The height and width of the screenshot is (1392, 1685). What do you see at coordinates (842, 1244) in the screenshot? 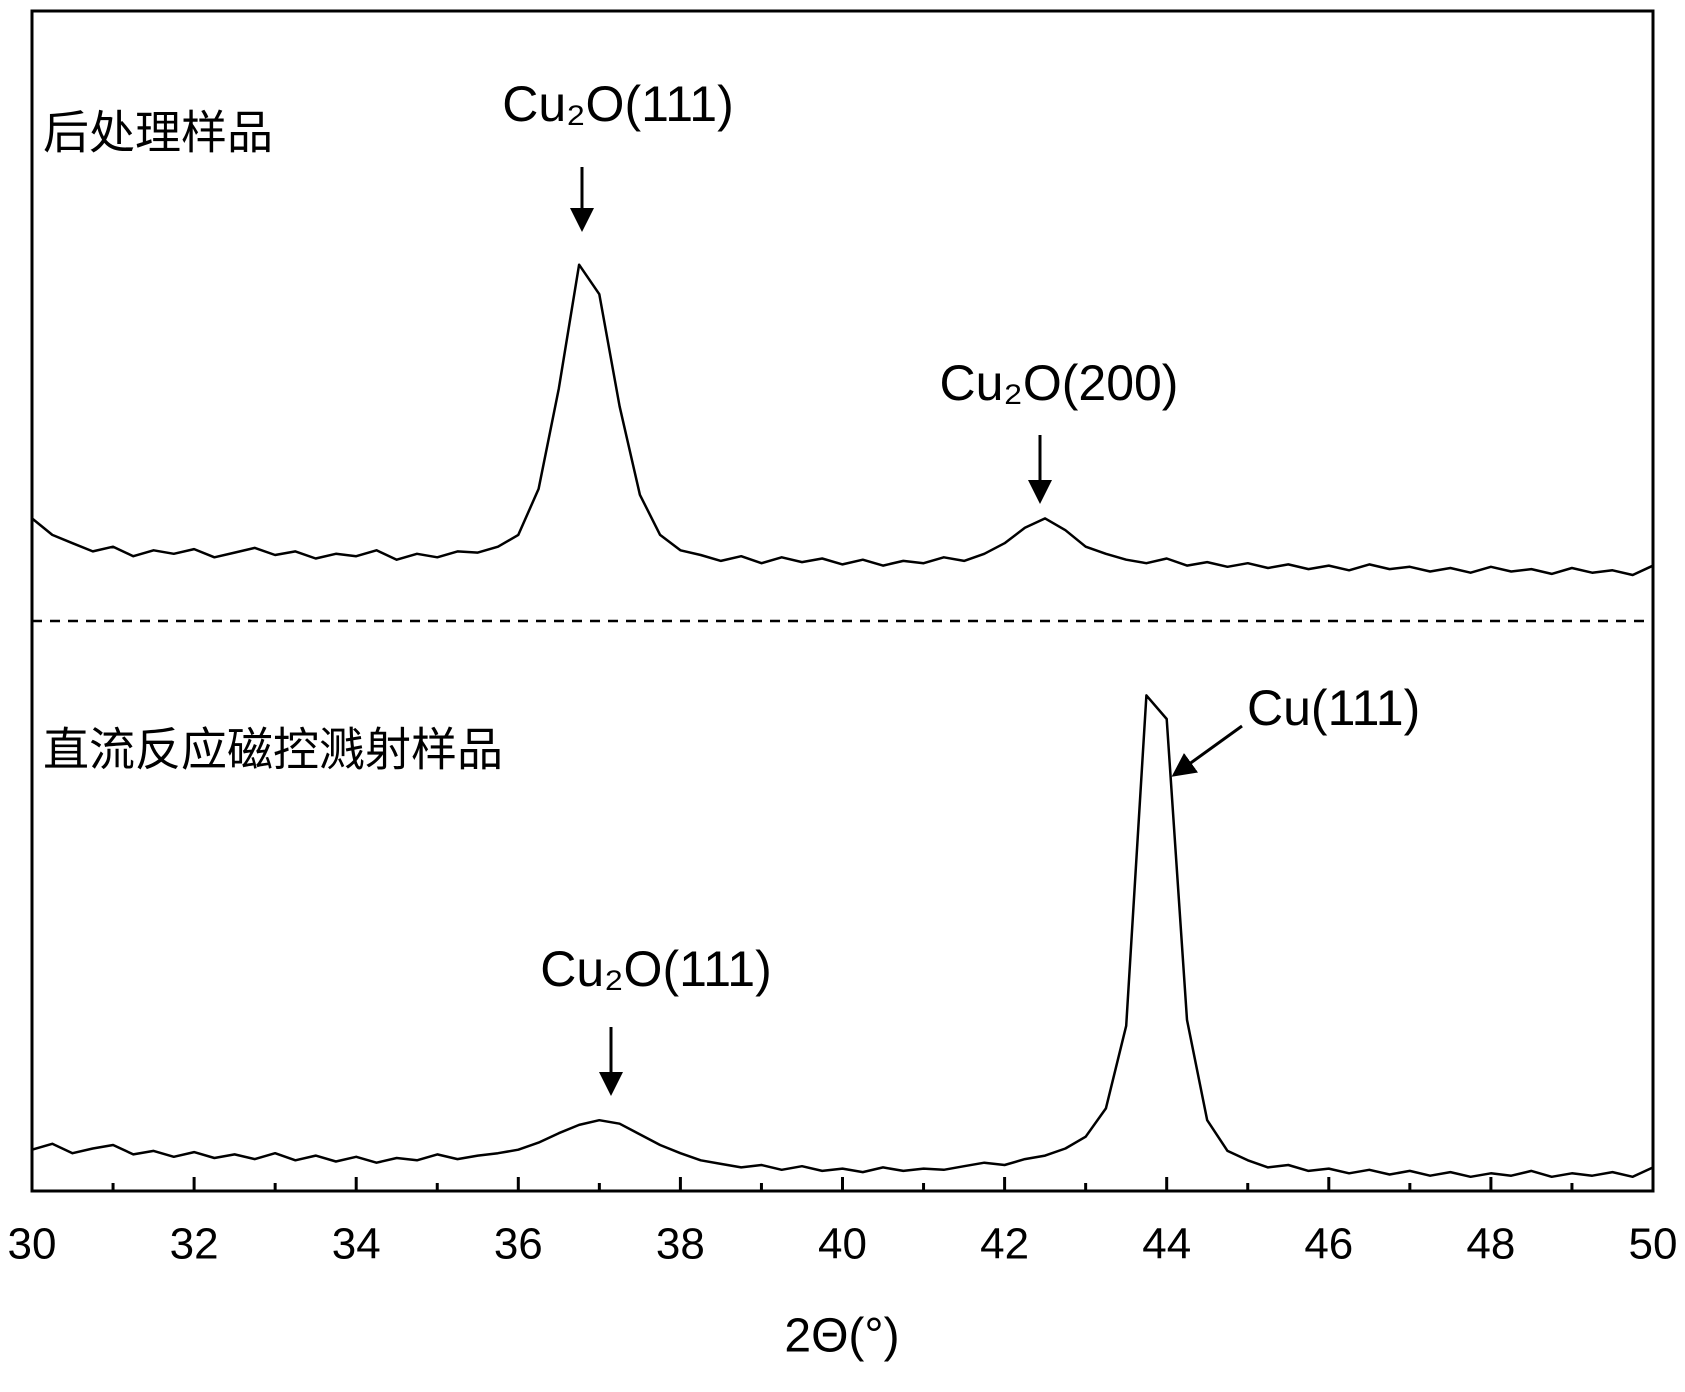
I see `x-tick-label: 40` at bounding box center [842, 1244].